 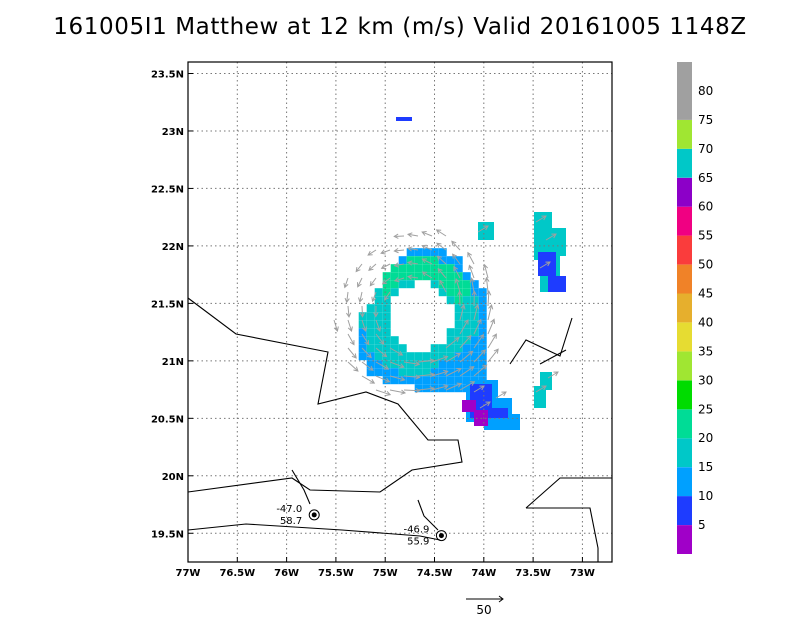 I want to click on colorbar-label: 35, so click(x=705, y=351).